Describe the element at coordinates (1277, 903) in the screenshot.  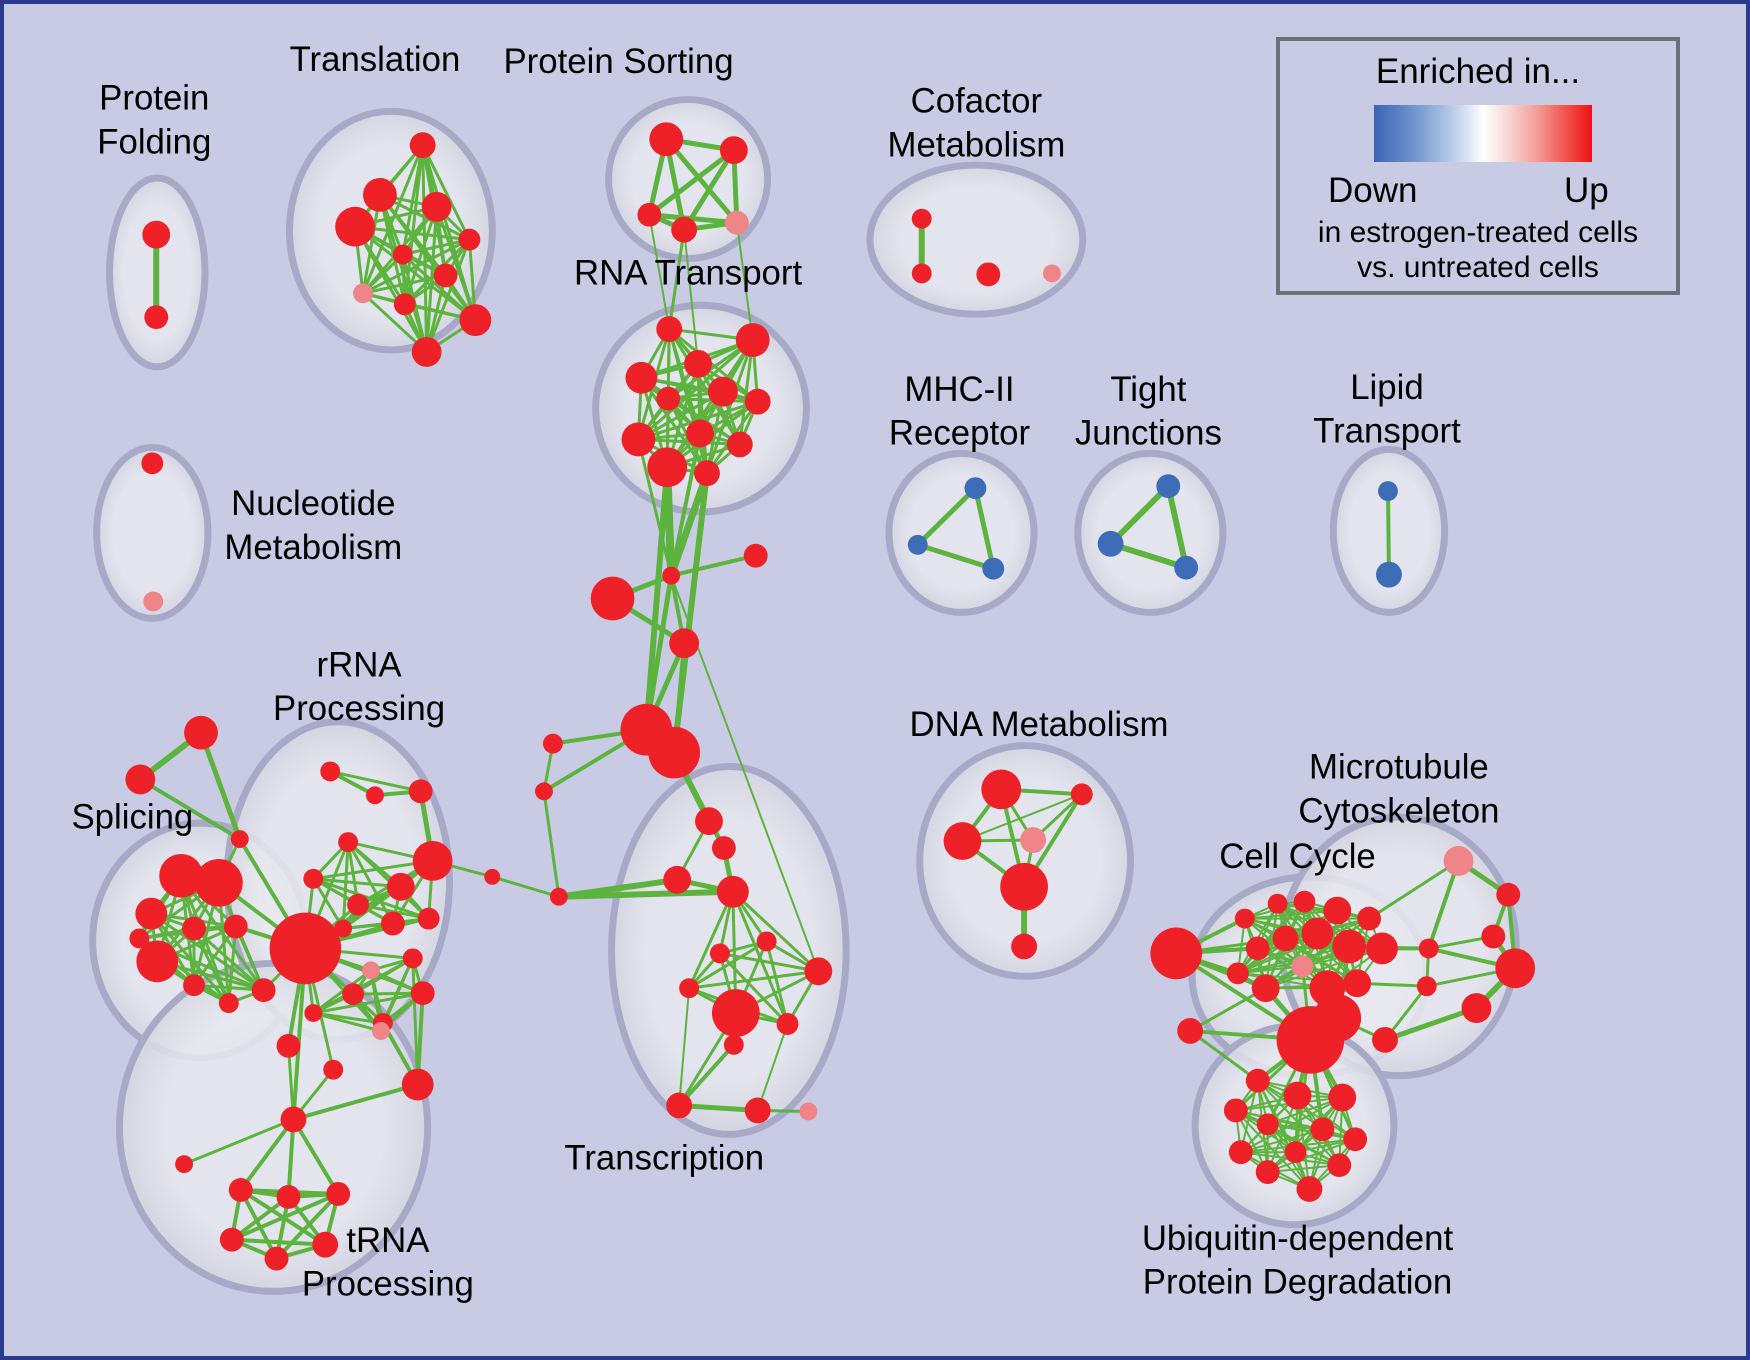
I see `node-cy2` at that location.